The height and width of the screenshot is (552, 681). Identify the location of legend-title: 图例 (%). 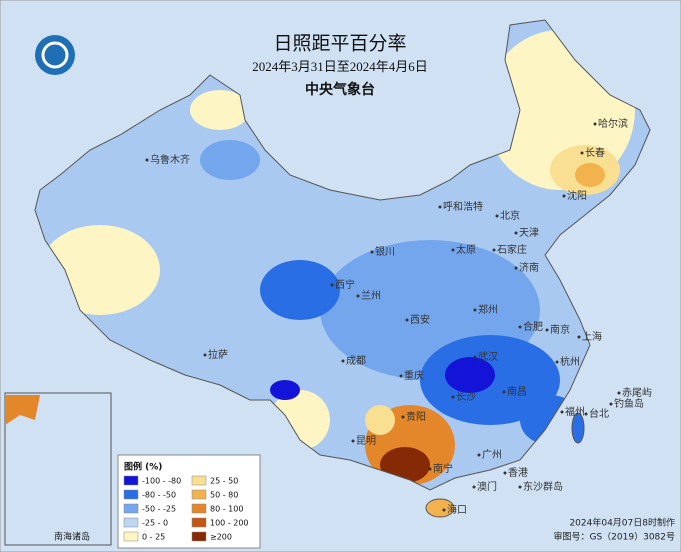
(143, 467).